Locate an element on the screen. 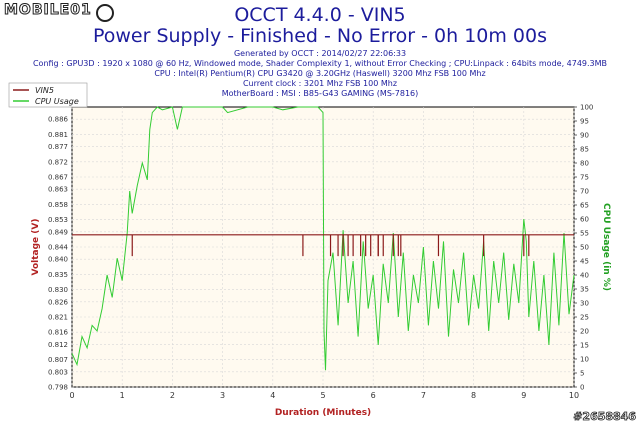  x-tick-label: 0 is located at coordinates (71, 395).